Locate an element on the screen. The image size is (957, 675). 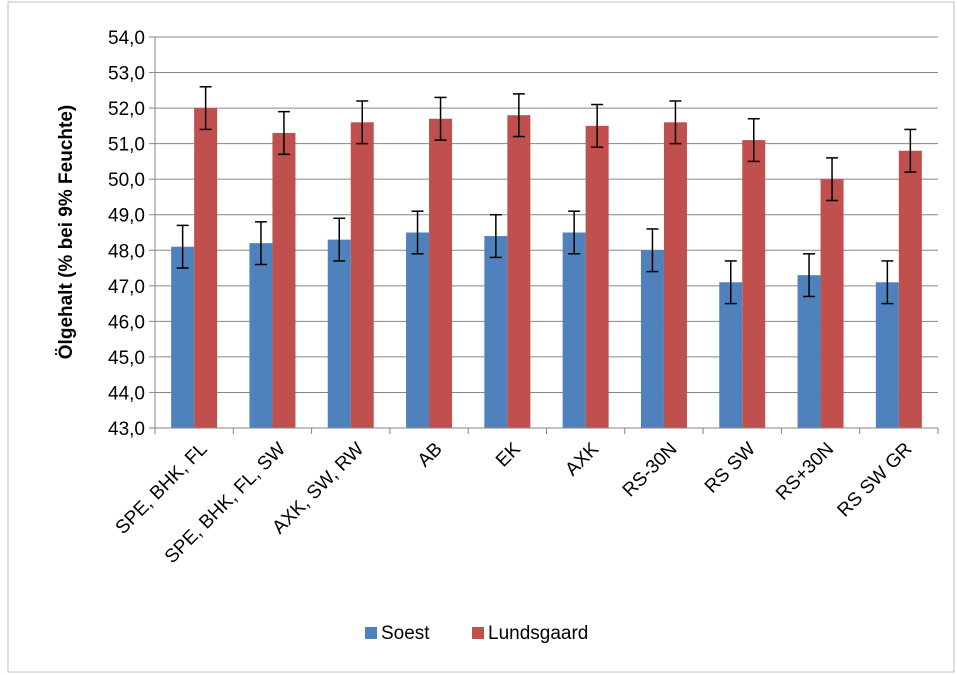
y-tick-label: 43,0 is located at coordinates (126, 429).